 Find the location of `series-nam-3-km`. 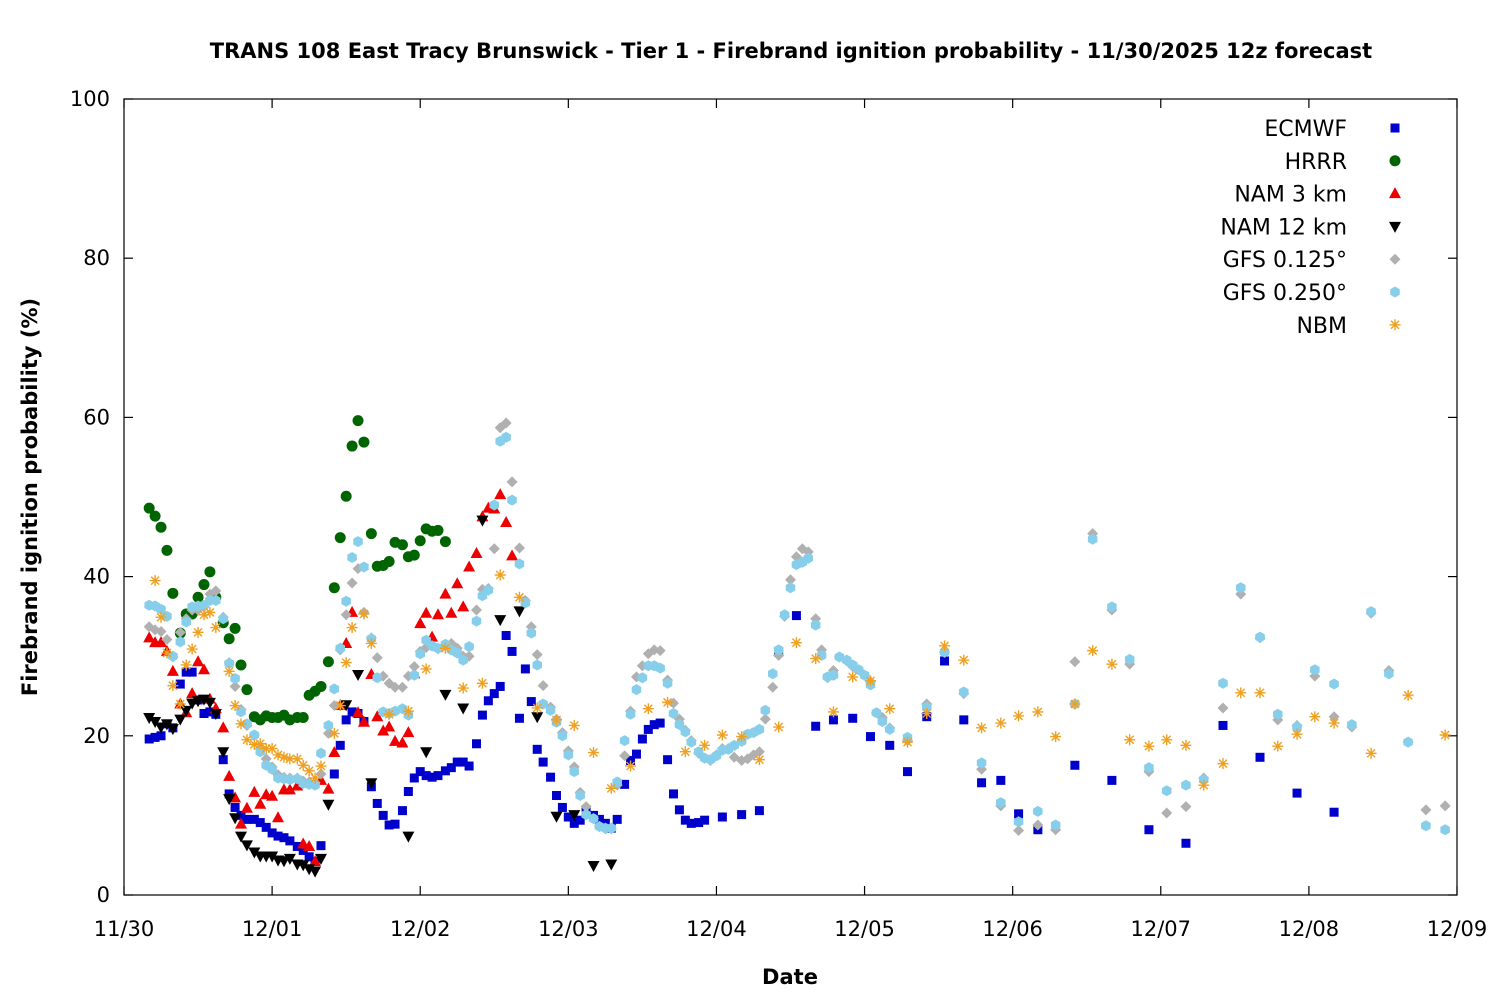

series-nam-3-km is located at coordinates (331, 677).